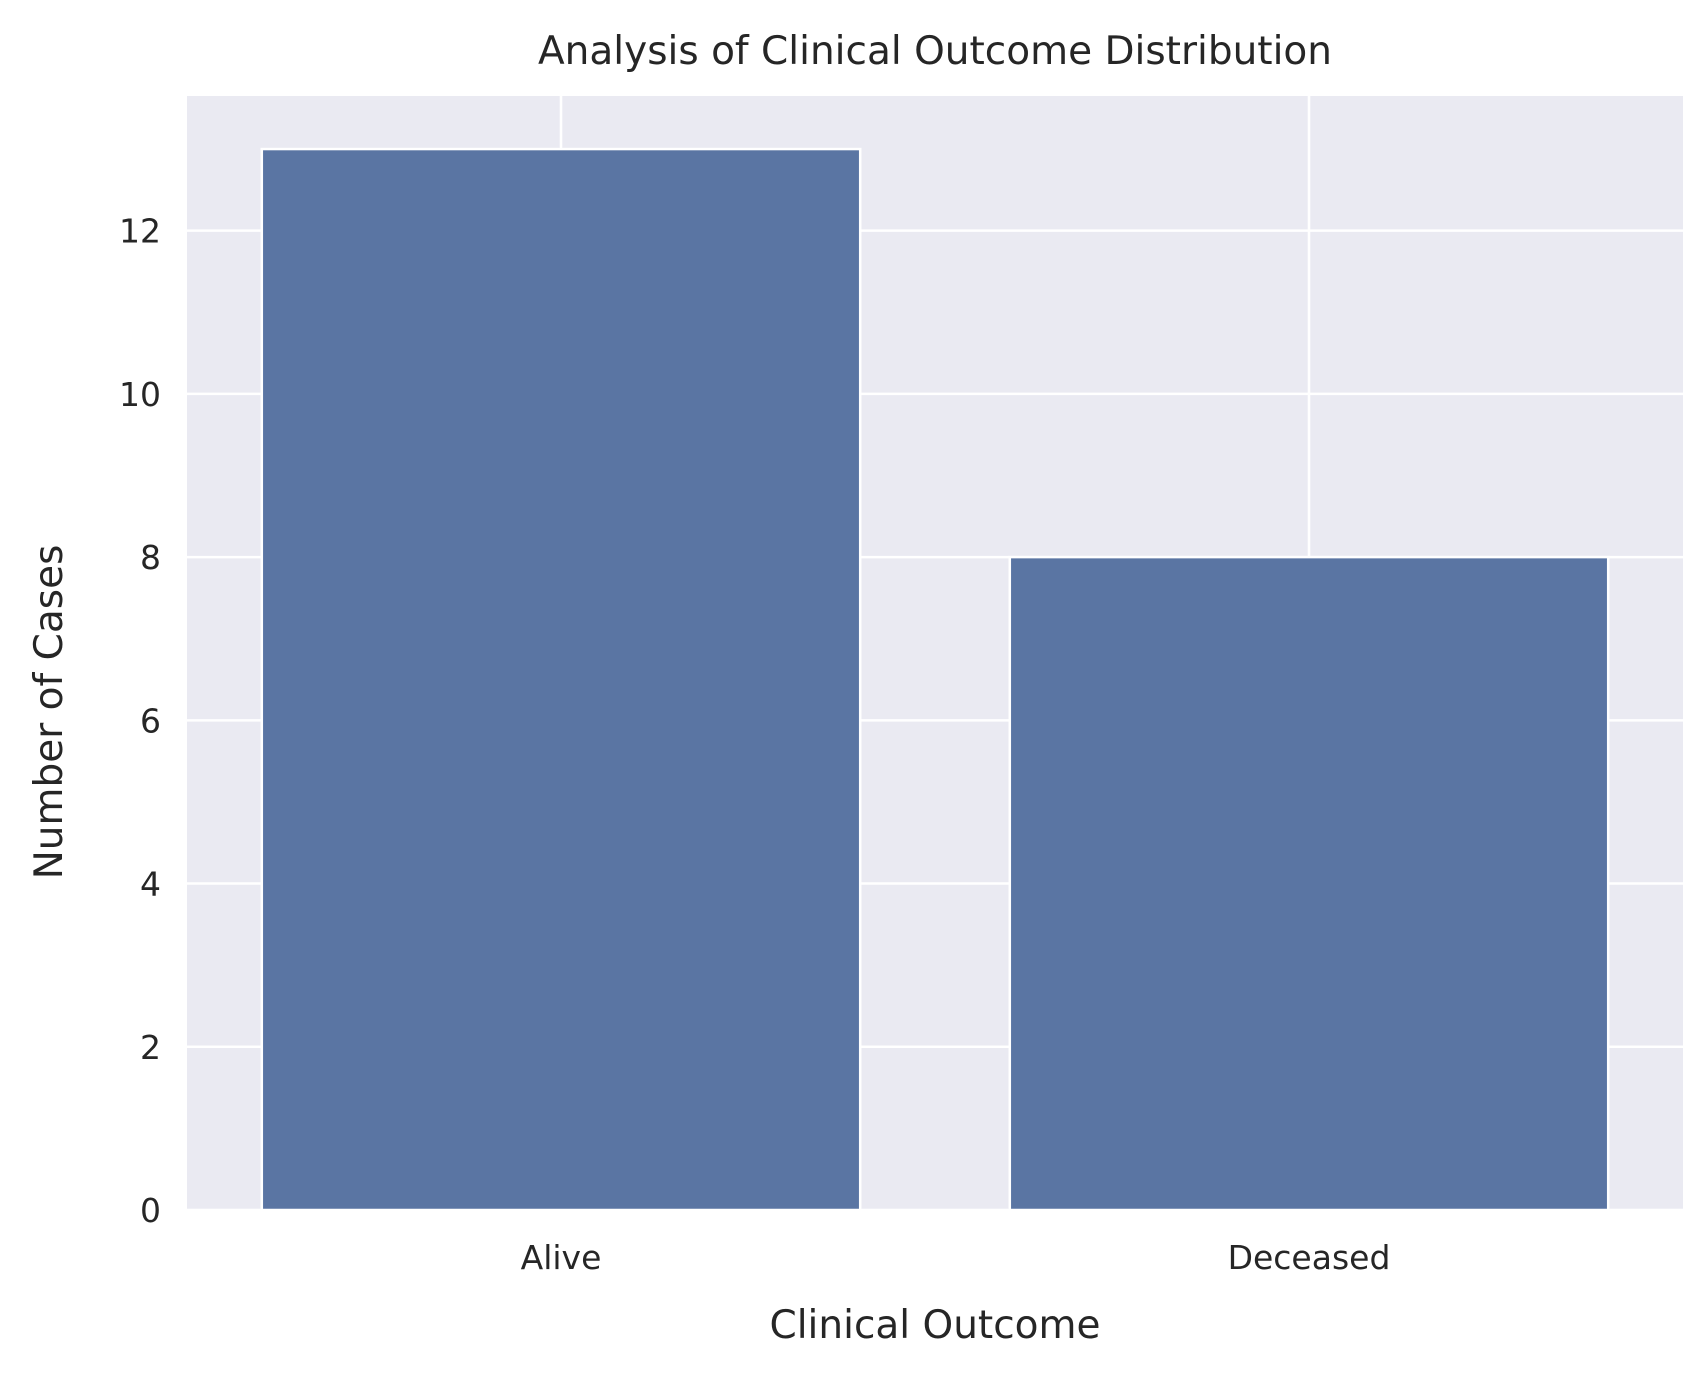 The width and height of the screenshot is (1701, 1377). What do you see at coordinates (956, 1257) in the screenshot?
I see `x-tick-labels: Alive Deceased` at bounding box center [956, 1257].